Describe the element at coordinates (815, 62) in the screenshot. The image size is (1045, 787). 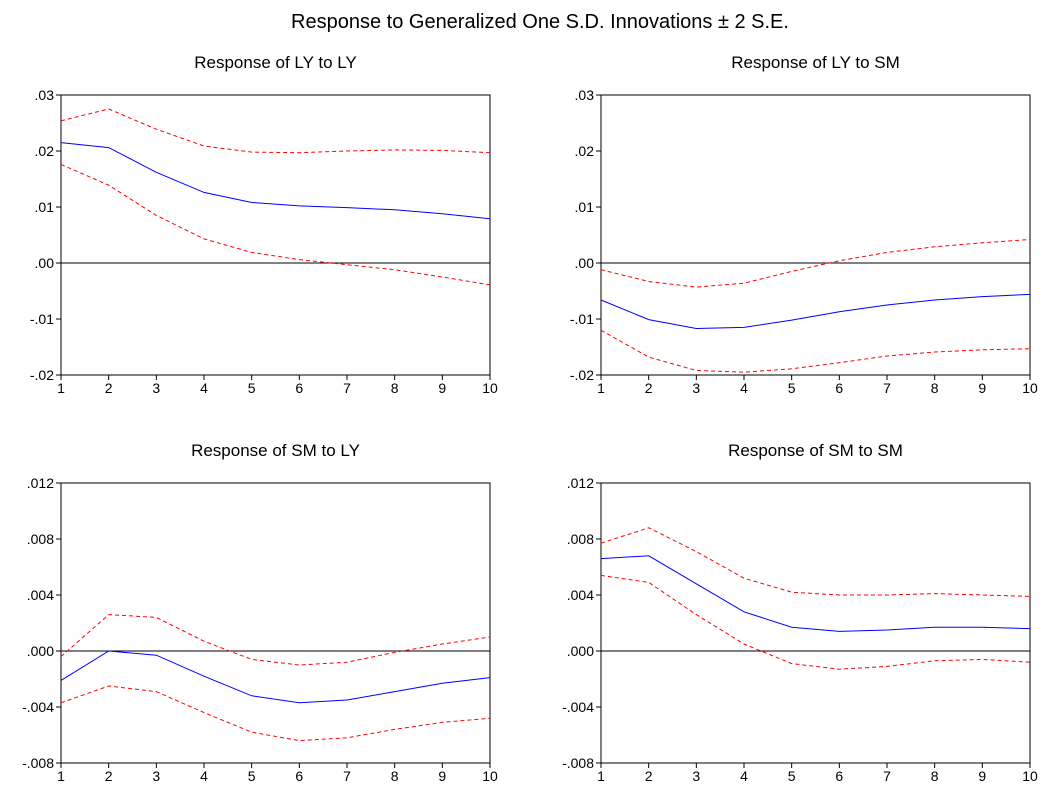
I see `panel-title: Response of LY to SM` at that location.